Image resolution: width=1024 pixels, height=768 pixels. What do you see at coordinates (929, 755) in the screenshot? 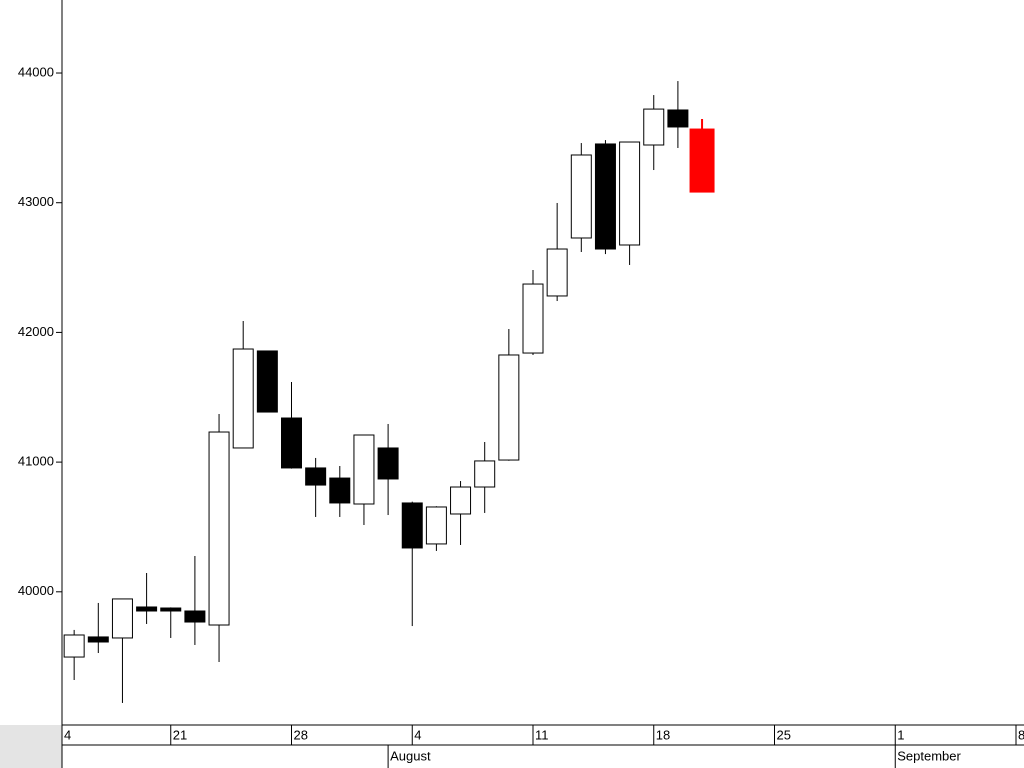
I see `month-label: September` at bounding box center [929, 755].